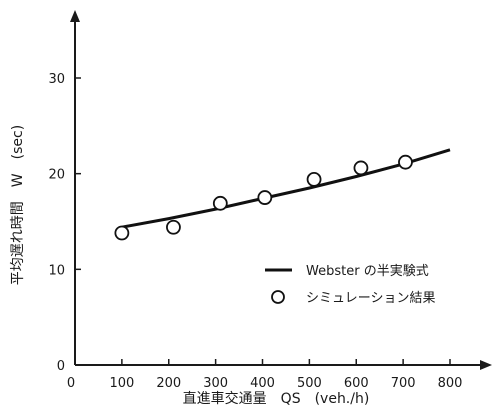 The image size is (501, 411). Describe the element at coordinates (168, 383) in the screenshot. I see `x-tick-label: 200` at that location.